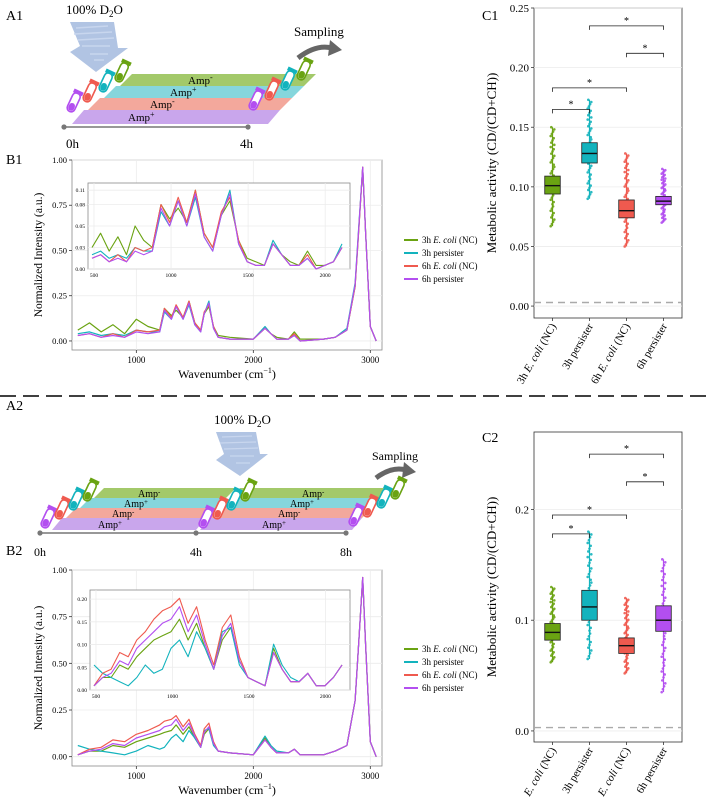  I want to click on x-tick-label: 3h E. coli (NC), so click(537, 771).